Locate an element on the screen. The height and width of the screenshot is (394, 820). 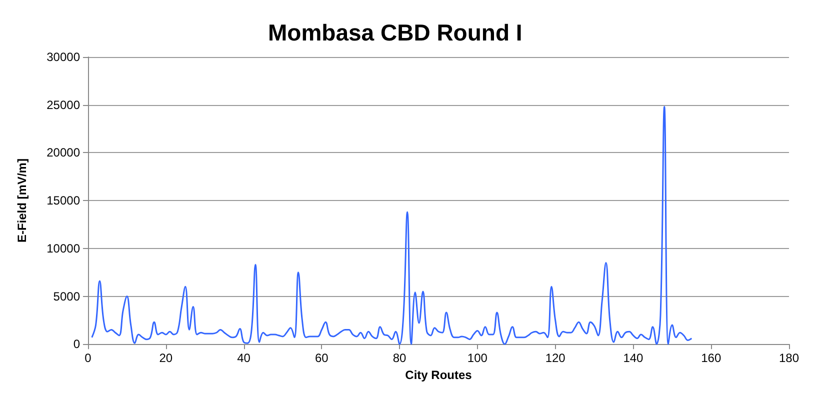
y-tick-label: 25000 is located at coordinates (63, 105).